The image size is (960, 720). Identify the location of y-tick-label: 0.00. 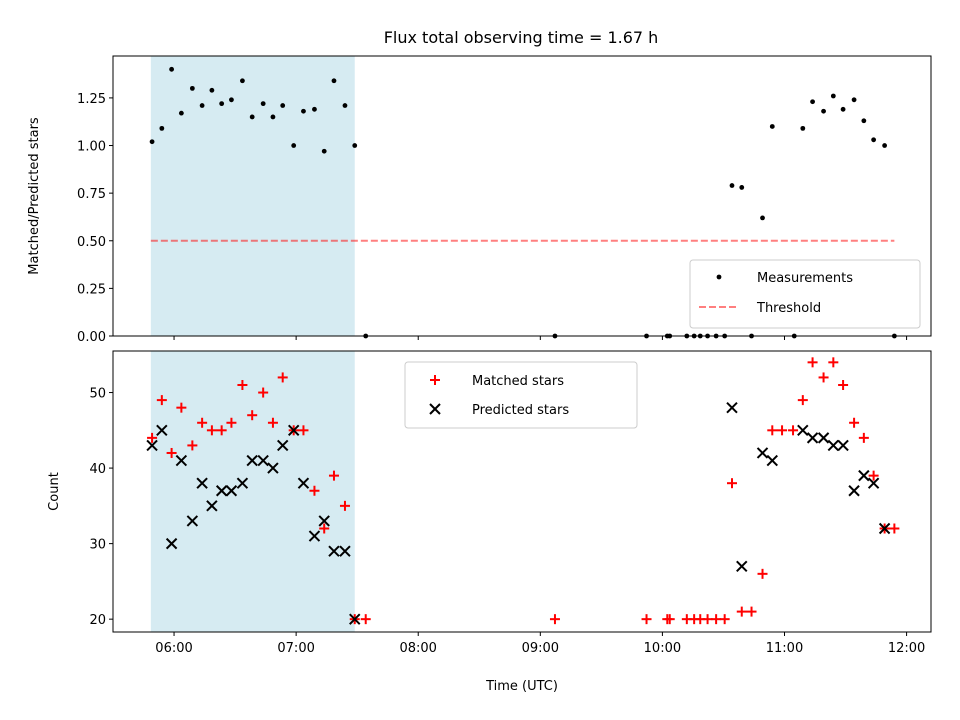
(91, 337).